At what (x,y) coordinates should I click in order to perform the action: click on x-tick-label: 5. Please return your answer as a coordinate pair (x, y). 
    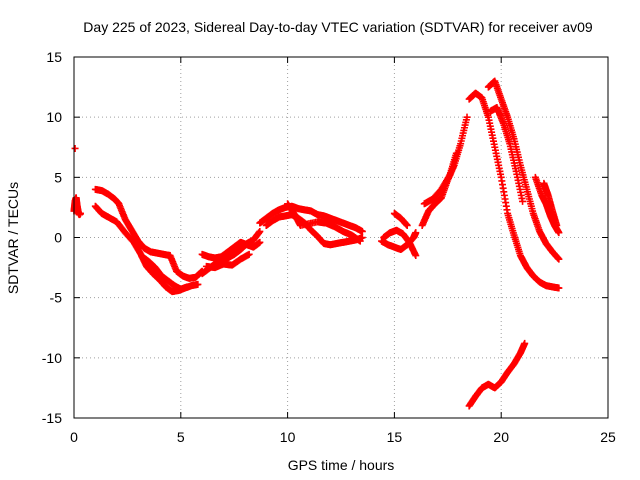
    Looking at the image, I should click on (181, 437).